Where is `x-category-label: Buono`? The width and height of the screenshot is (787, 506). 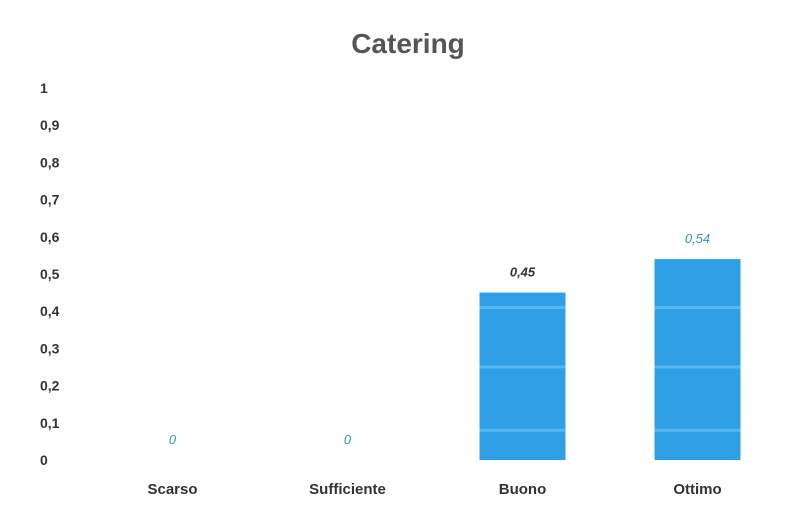
x-category-label: Buono is located at coordinates (522, 489).